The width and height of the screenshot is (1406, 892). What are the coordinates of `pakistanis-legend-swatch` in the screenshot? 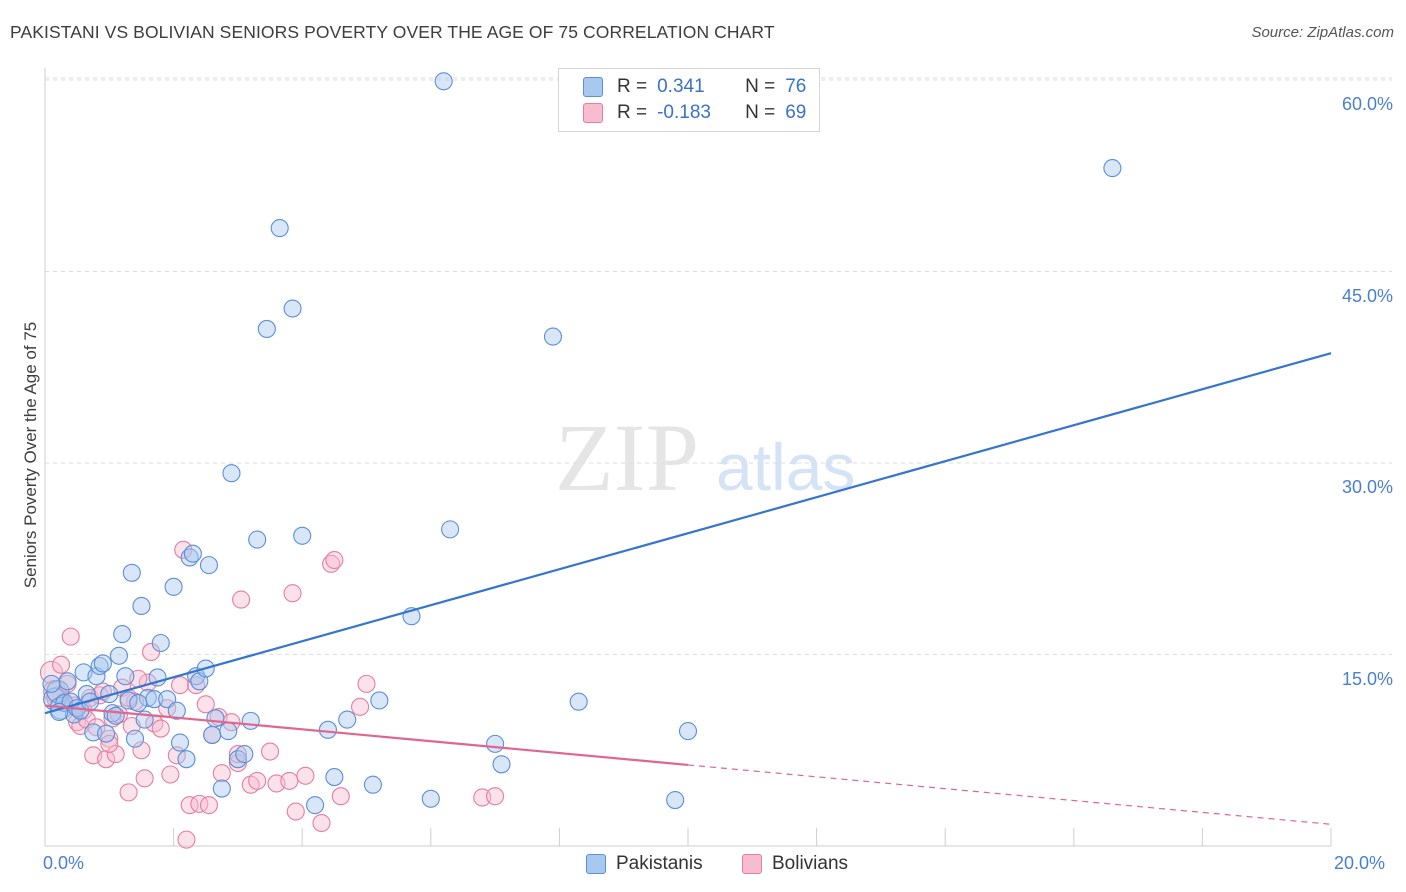 It's located at (596, 864).